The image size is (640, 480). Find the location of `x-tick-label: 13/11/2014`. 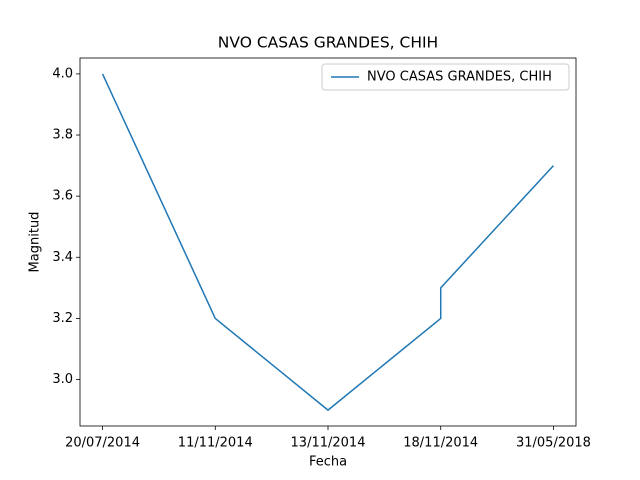

x-tick-label: 13/11/2014 is located at coordinates (328, 443).